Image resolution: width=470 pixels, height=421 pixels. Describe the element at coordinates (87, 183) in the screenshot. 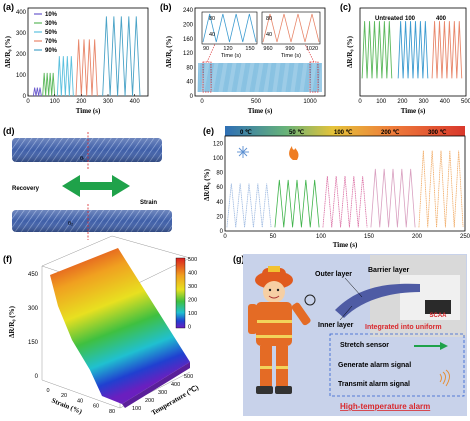

I see `panel-d: (d) θ₁ Recovery Strain θ₂` at that location.